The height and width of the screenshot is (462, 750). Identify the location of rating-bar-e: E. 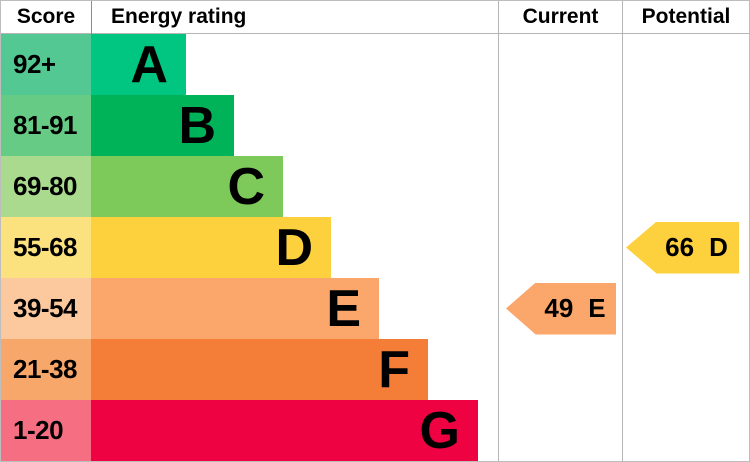
(235, 308).